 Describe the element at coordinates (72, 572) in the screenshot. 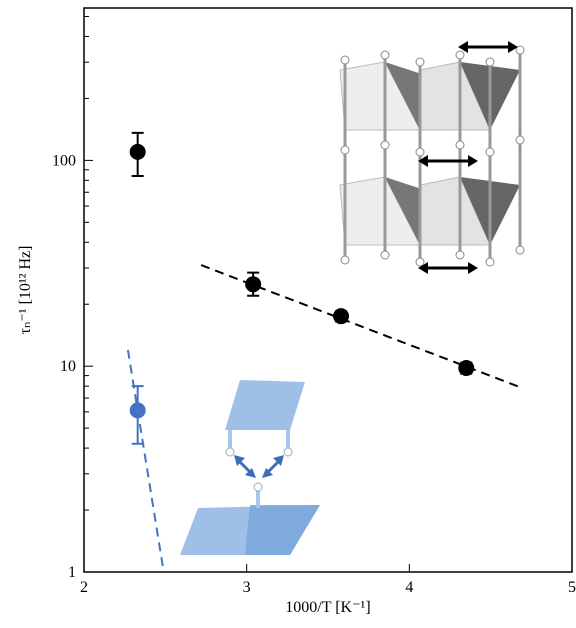

I see `y-tick-label: 1` at that location.